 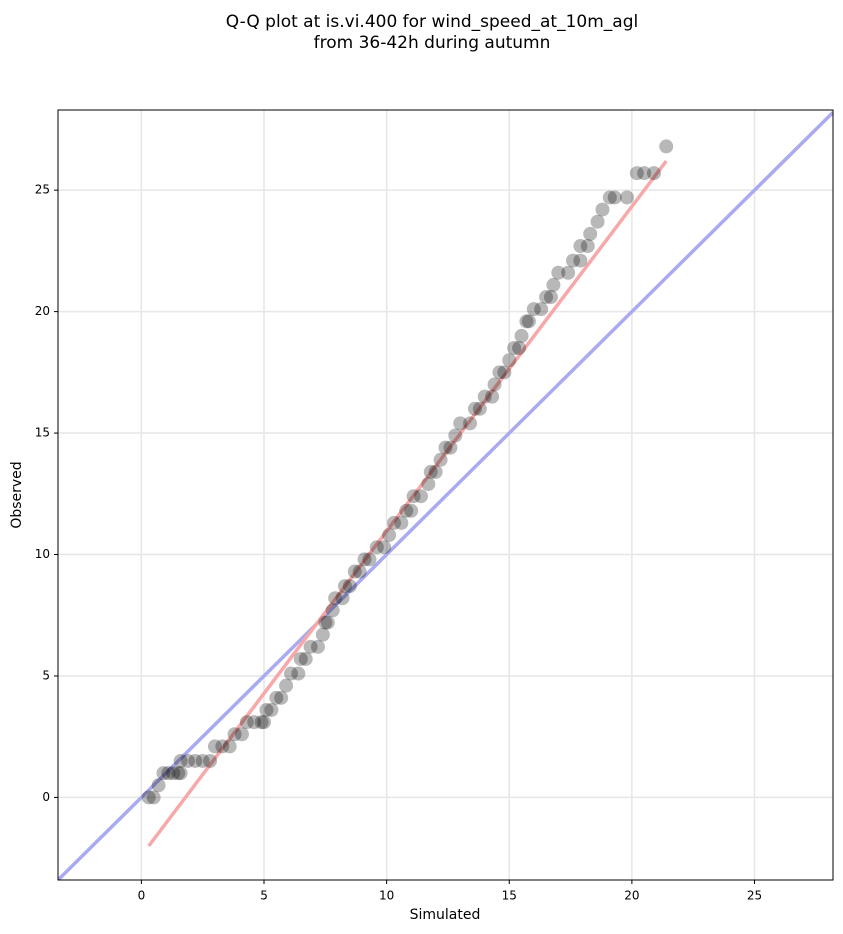 I want to click on y-tick-label: 0, so click(x=46, y=797).